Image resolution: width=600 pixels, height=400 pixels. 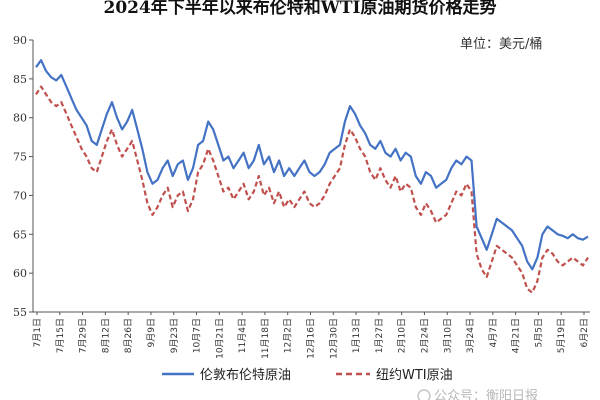 What do you see at coordinates (424, 335) in the screenshot?
I see `x-tick-label: 2月24日` at bounding box center [424, 335].